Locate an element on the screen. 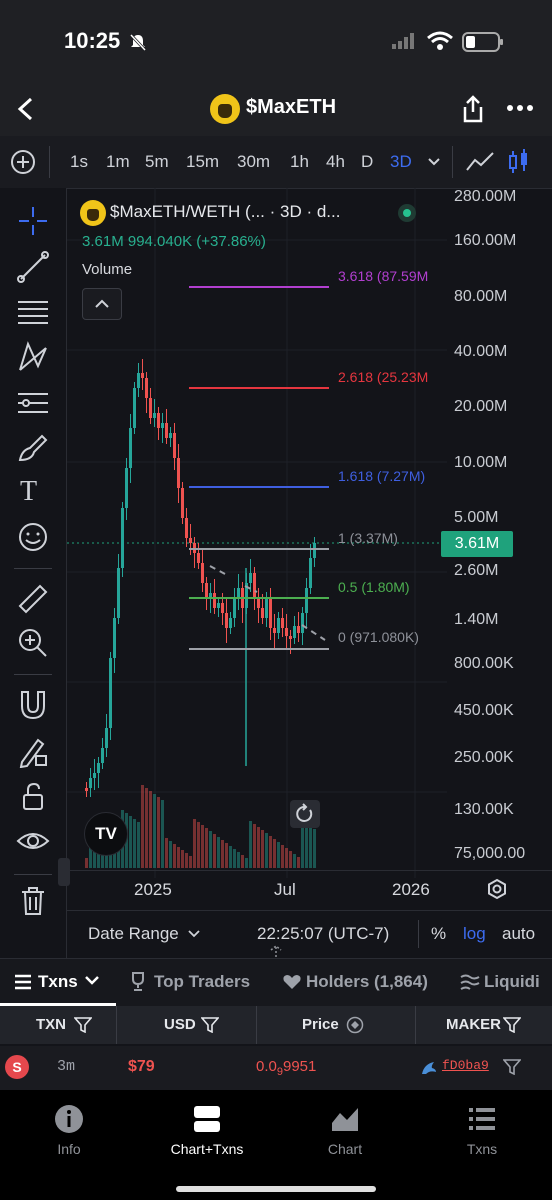  tf-4h: 4h is located at coordinates (335, 161).